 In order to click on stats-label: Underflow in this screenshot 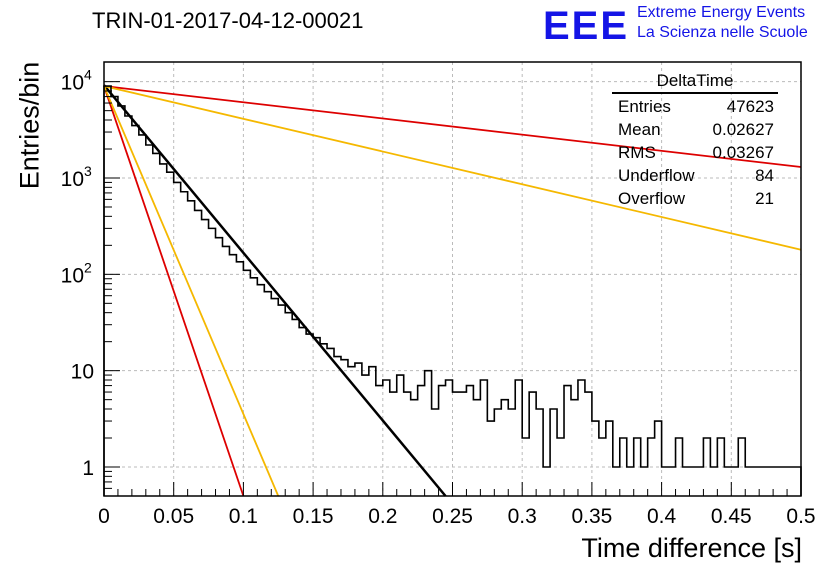, I will do `click(656, 175)`.